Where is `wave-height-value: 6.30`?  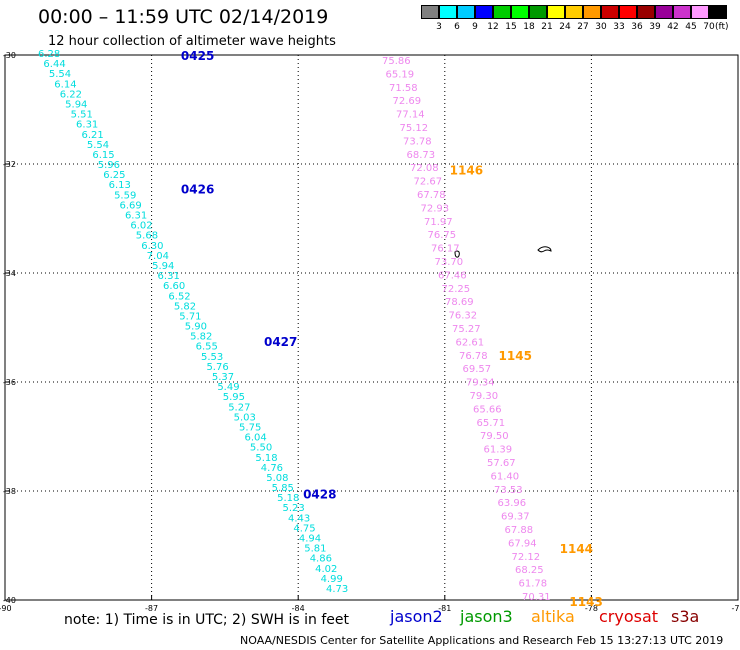 wave-height-value: 6.30 is located at coordinates (152, 246).